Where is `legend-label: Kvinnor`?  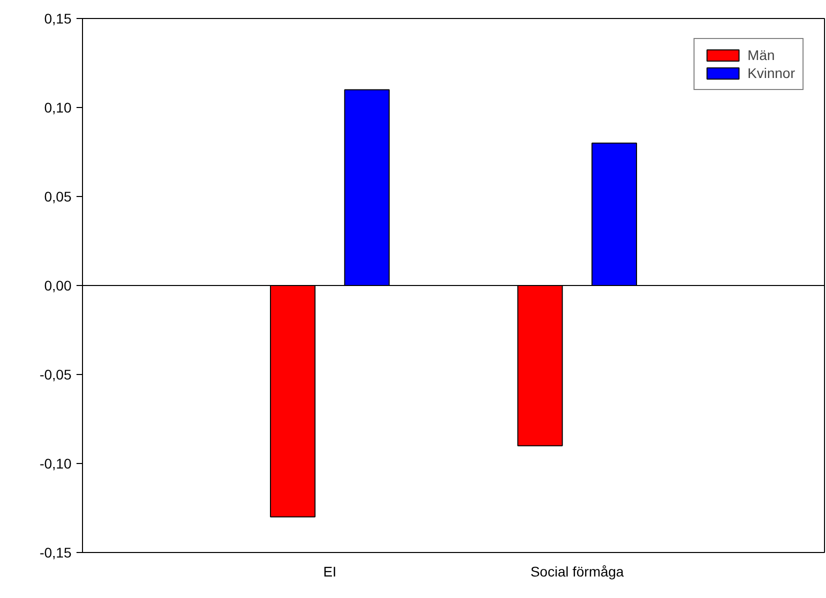 legend-label: Kvinnor is located at coordinates (771, 73).